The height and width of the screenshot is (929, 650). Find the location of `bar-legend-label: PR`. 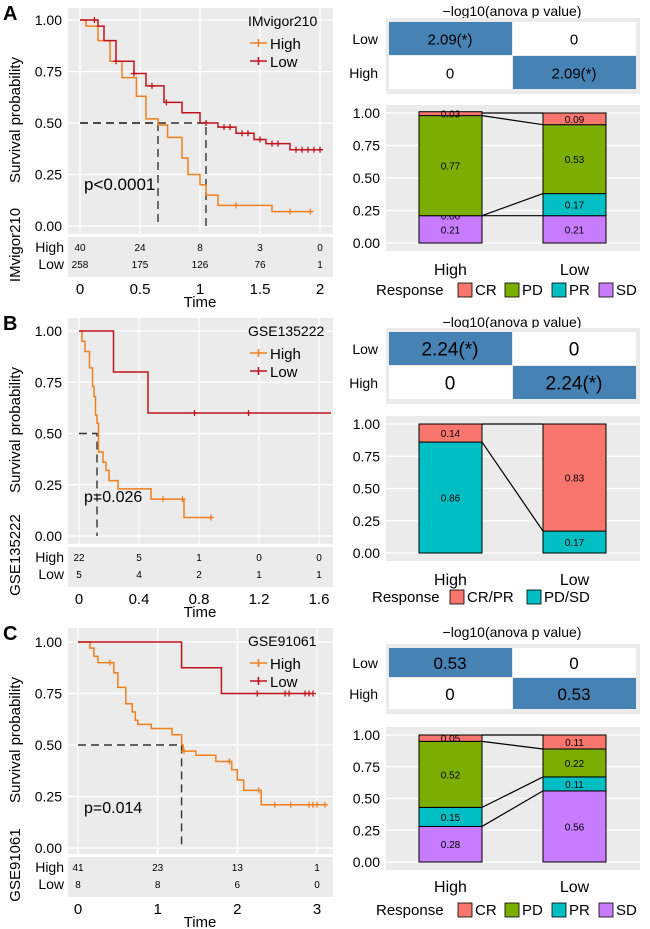

bar-legend-label: PR is located at coordinates (579, 910).